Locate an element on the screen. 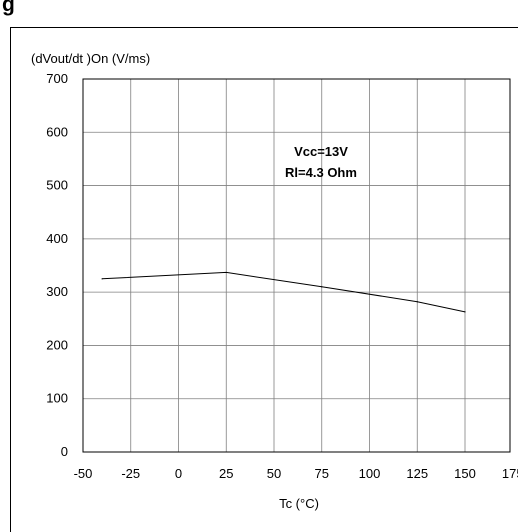 This screenshot has width=518, height=532. x-tick-label: 0 is located at coordinates (178, 473).